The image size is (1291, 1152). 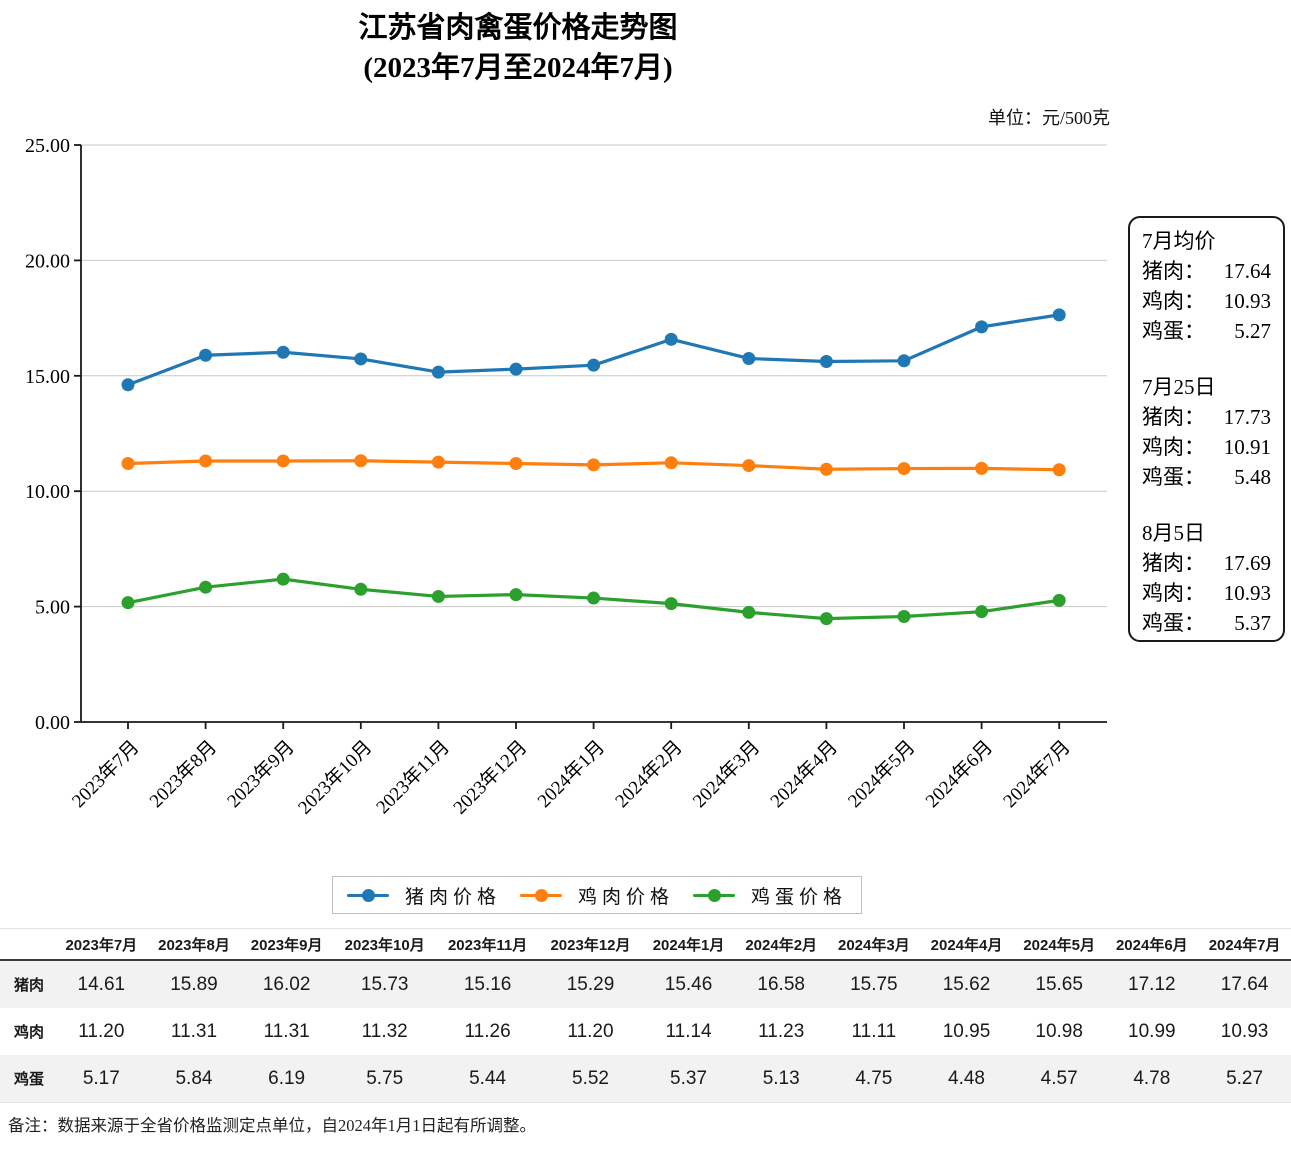 What do you see at coordinates (1252, 623) in the screenshot?
I see `info-row-value: 5.37` at bounding box center [1252, 623].